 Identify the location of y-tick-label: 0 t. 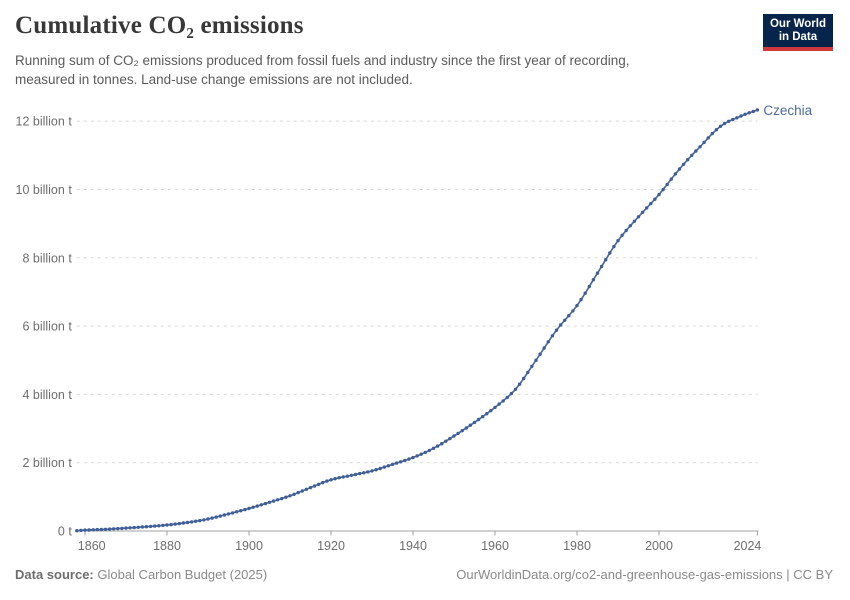
(65, 532).